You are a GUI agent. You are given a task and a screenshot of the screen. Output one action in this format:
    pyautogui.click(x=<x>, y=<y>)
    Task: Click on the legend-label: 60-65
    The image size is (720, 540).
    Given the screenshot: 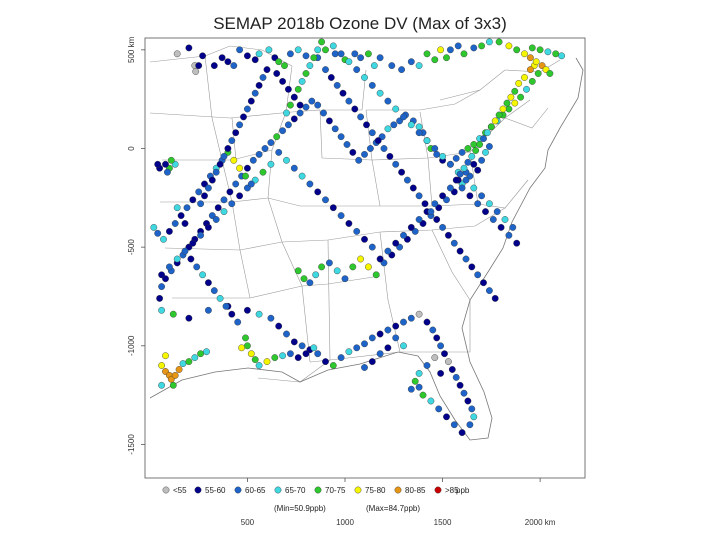 What is the action you would take?
    pyautogui.click(x=255, y=490)
    